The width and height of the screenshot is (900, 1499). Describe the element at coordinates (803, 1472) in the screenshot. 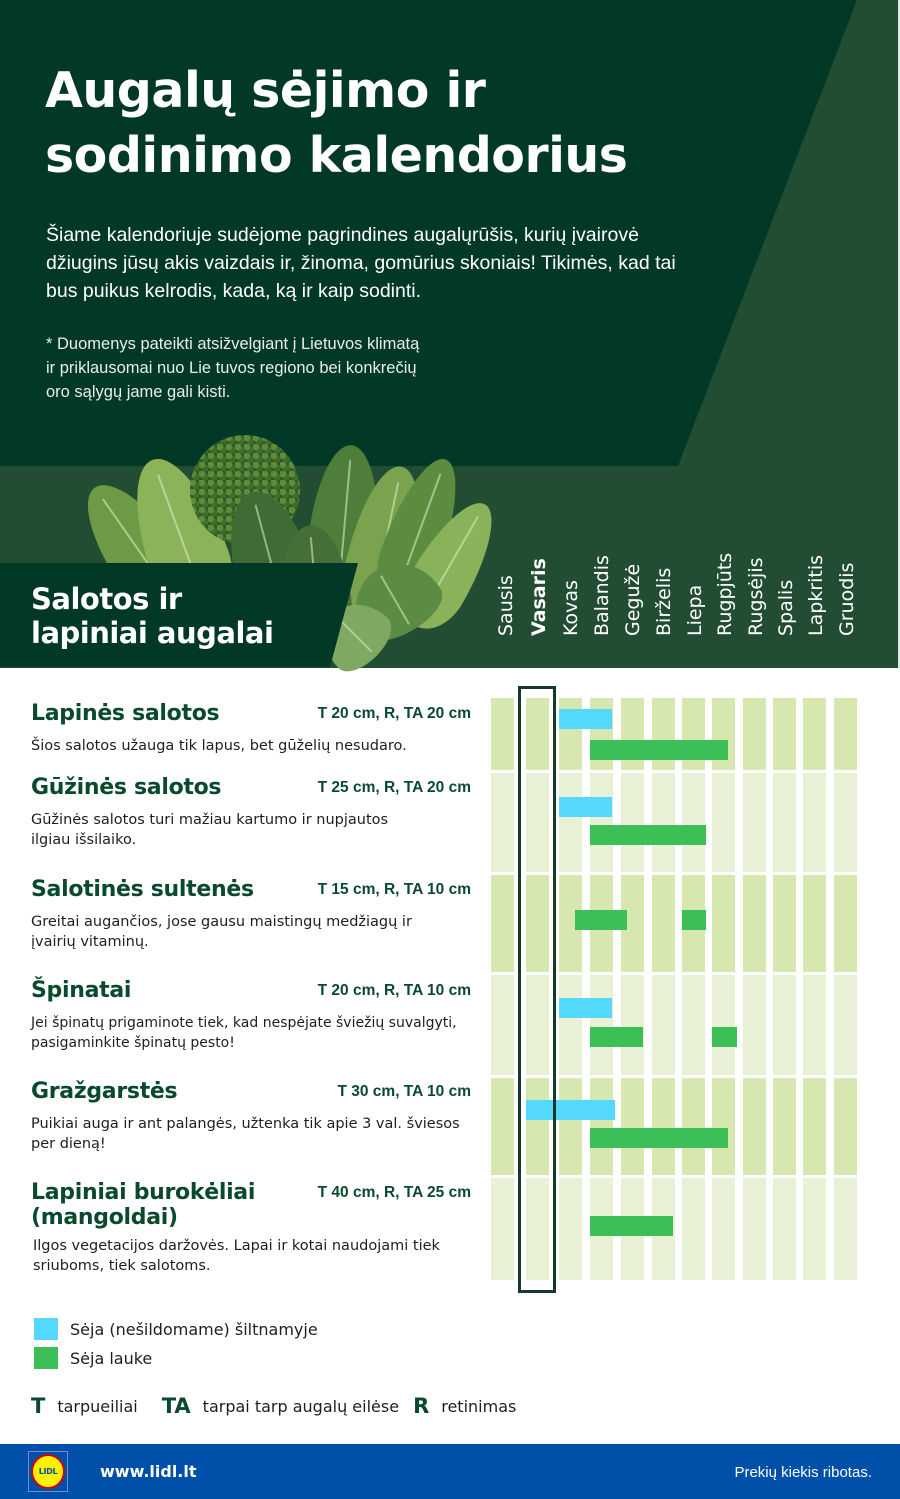

I see `footer-note: Prekių kiekis ribotas.` at that location.